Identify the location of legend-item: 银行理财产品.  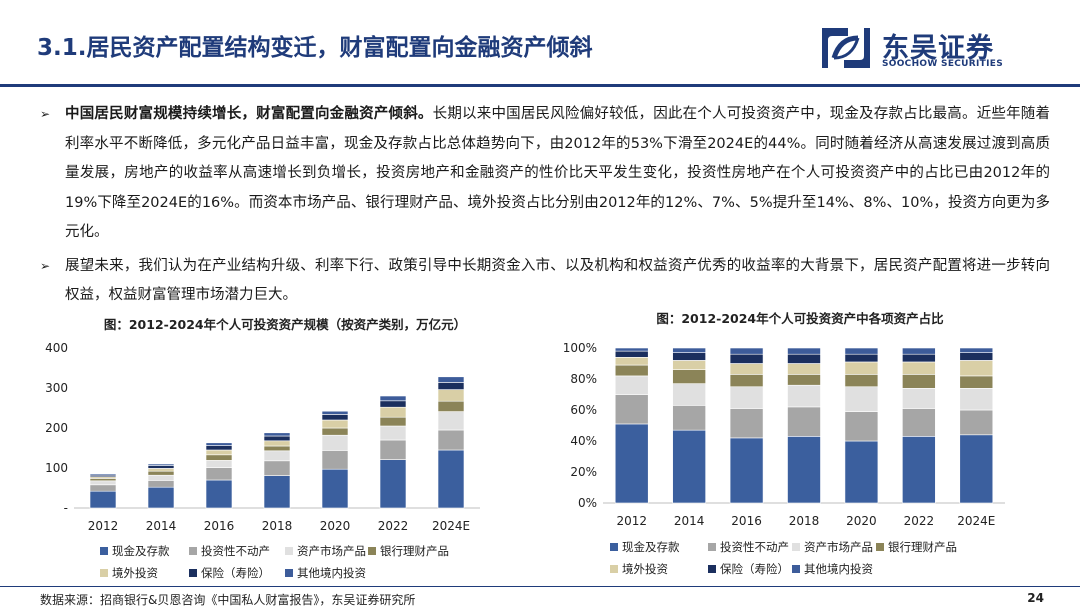
(916, 547).